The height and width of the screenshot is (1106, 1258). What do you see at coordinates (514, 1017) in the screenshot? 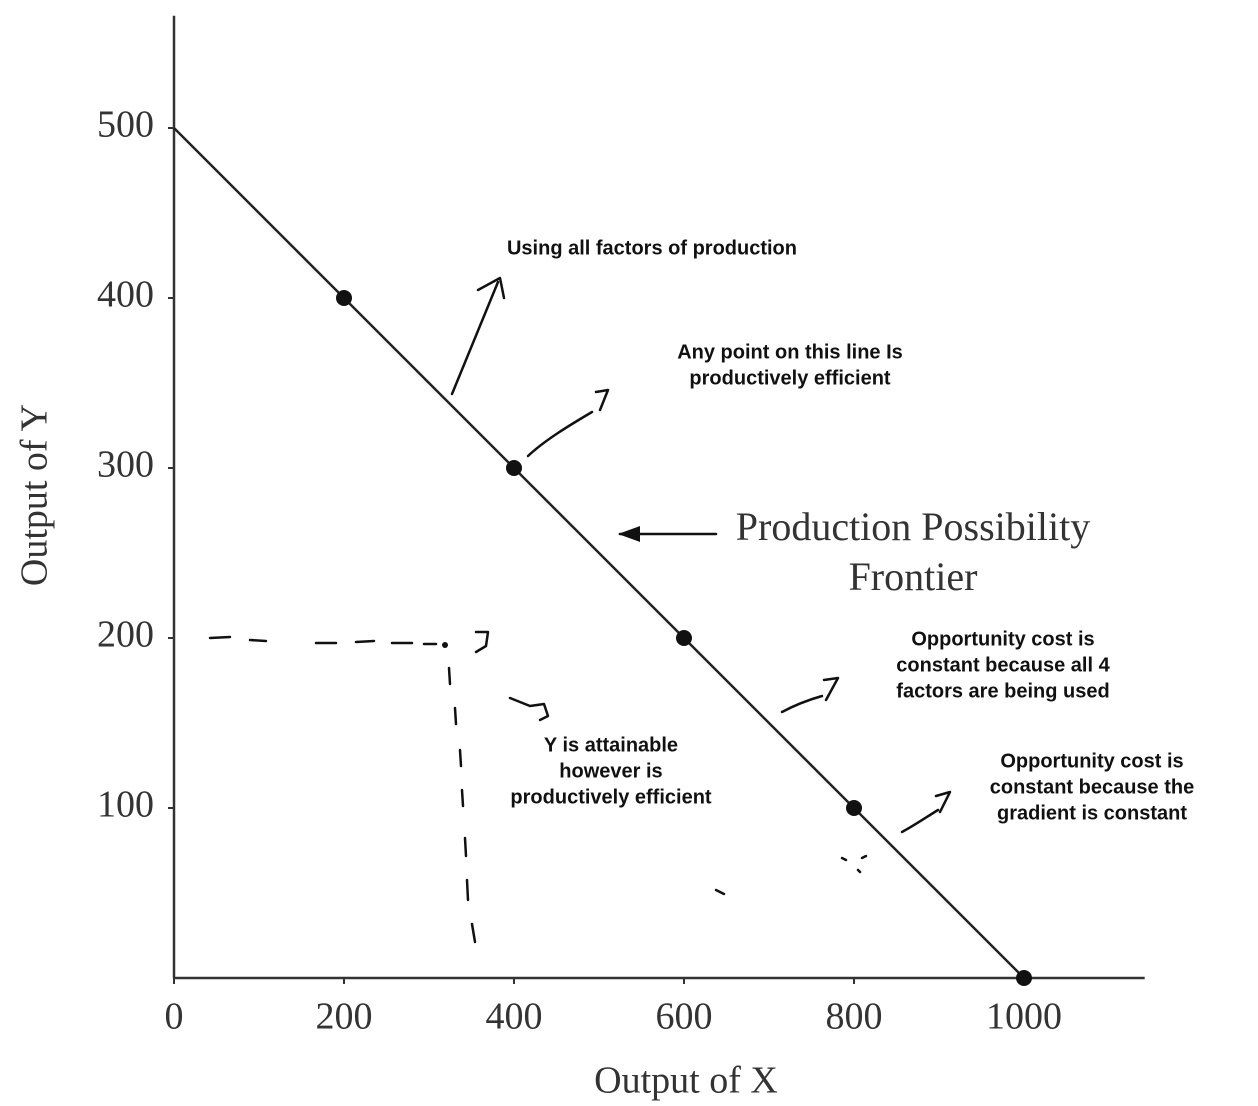
I see `x-tick-label: 400` at bounding box center [514, 1017].